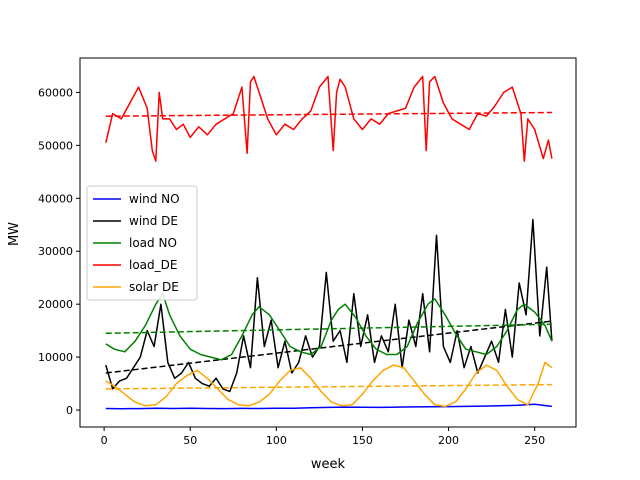  Describe the element at coordinates (362, 440) in the screenshot. I see `x-tick-label: 150` at that location.